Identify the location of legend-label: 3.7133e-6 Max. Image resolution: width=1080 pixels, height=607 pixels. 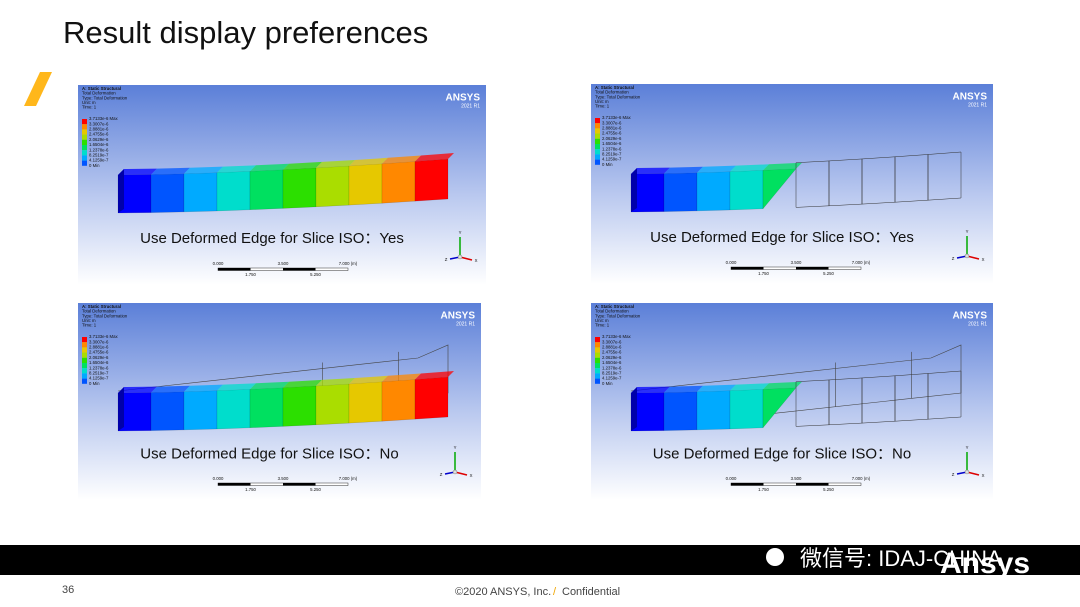
(104, 118).